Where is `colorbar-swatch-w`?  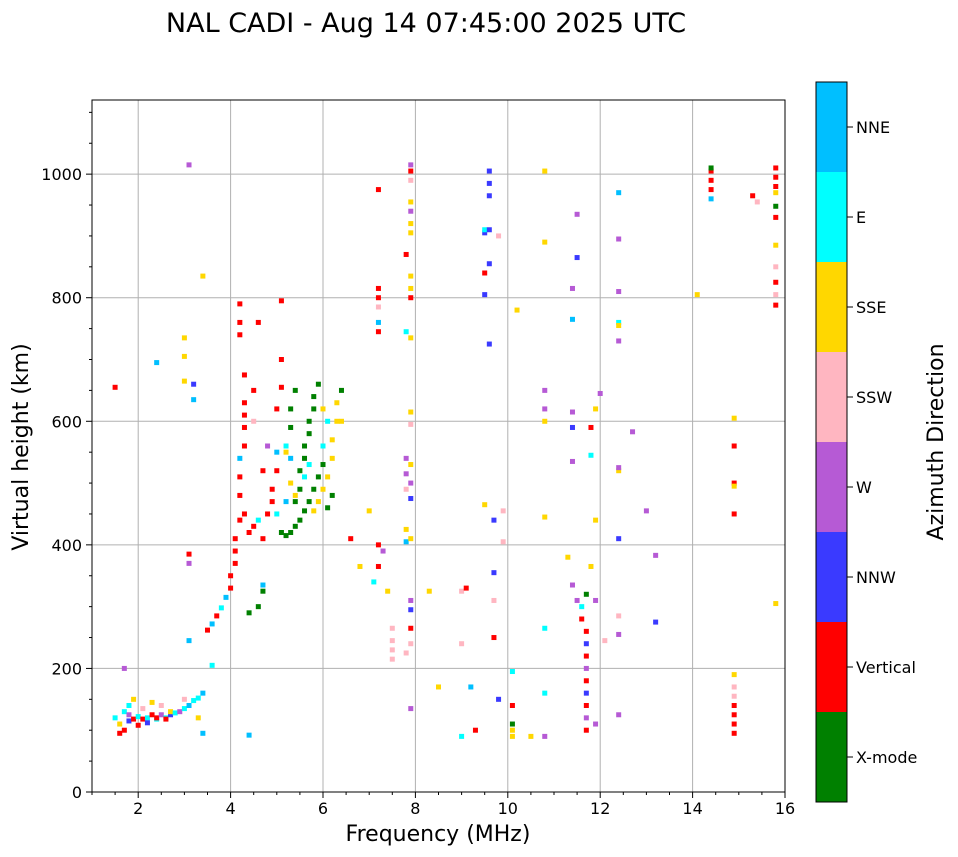
colorbar-swatch-w is located at coordinates (831, 487).